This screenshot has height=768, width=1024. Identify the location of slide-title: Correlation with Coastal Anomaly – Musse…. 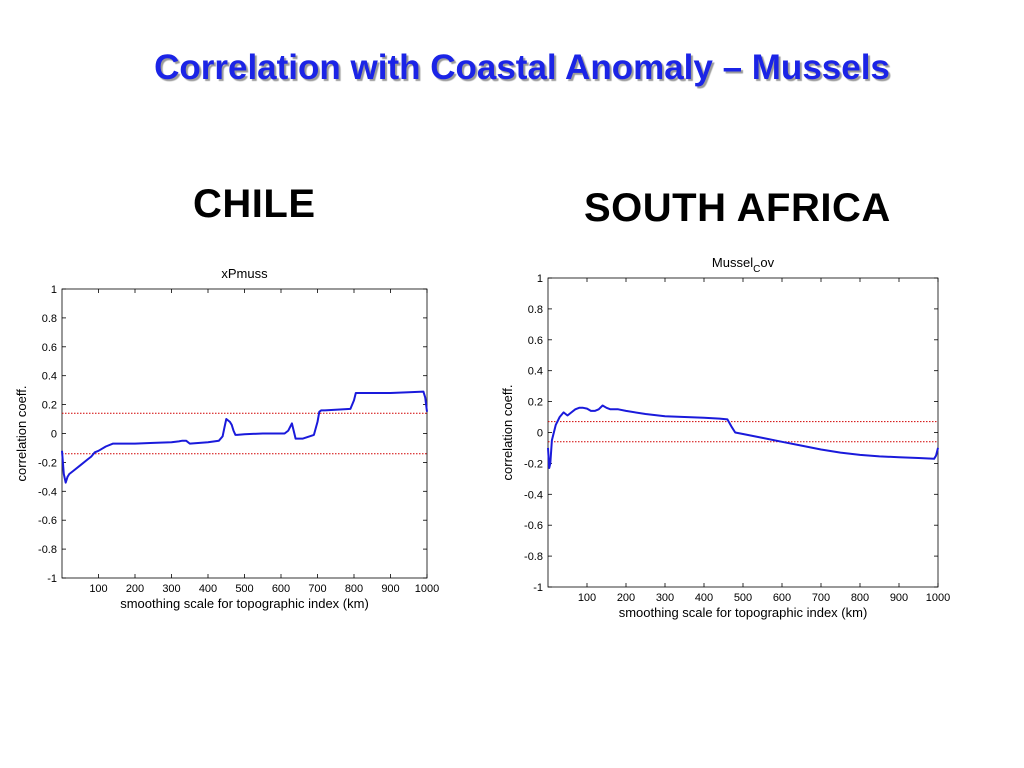
(522, 67).